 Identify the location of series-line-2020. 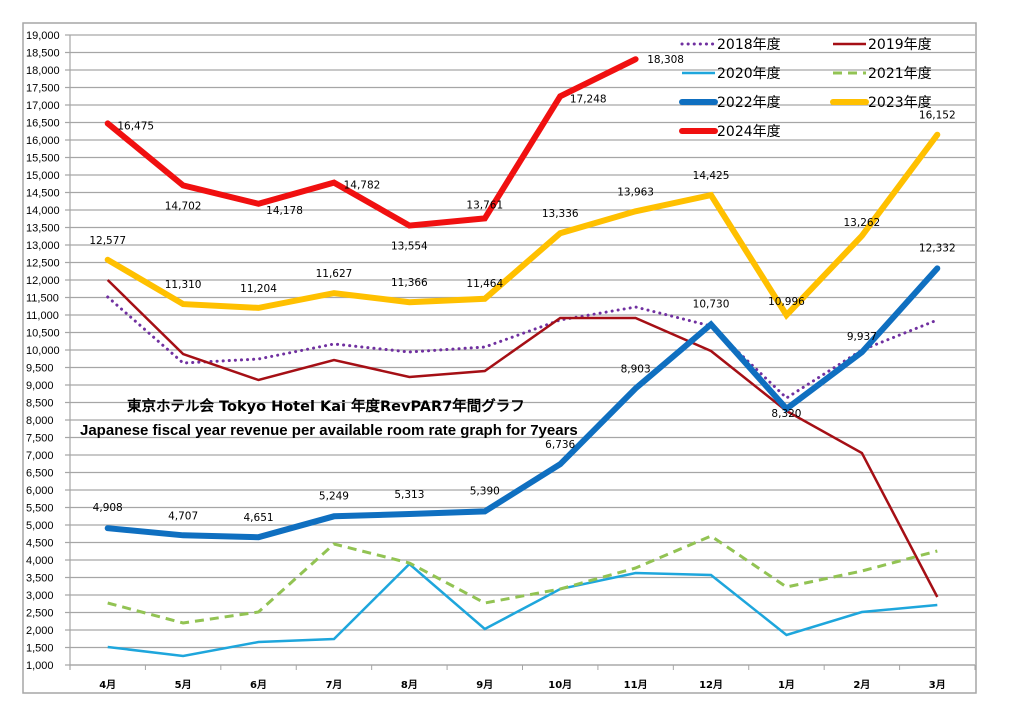
(522, 610).